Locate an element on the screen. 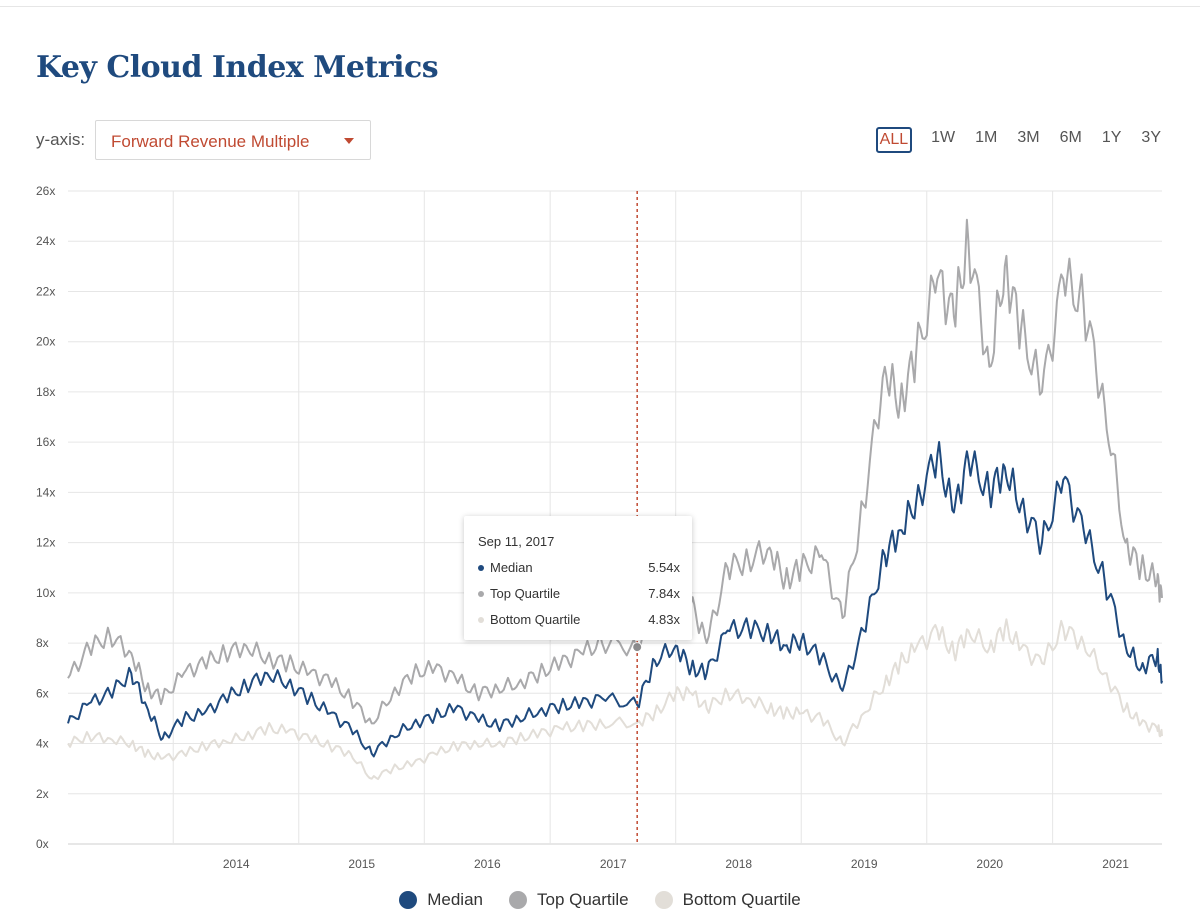 This screenshot has width=1200, height=921. yaxis-select: Forward Revenue Multiple is located at coordinates (233, 140).